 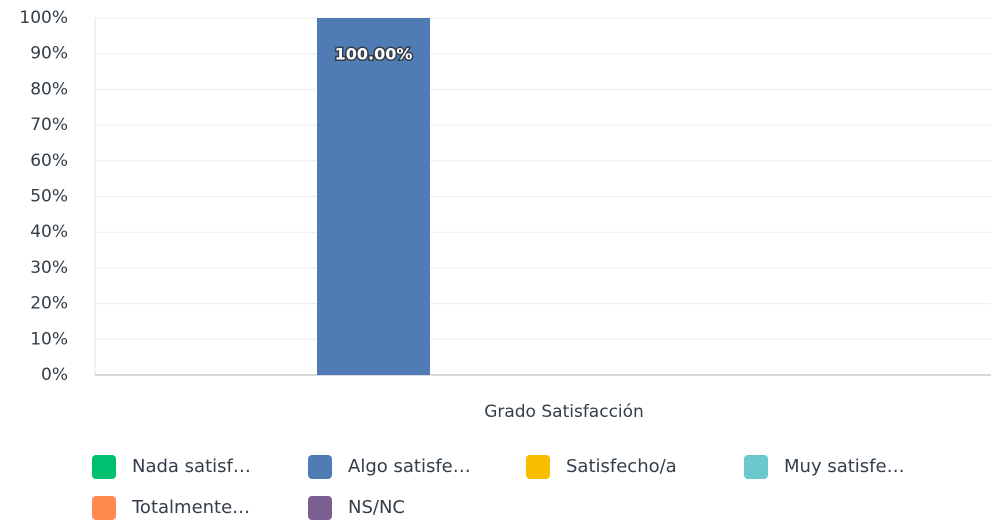 What do you see at coordinates (374, 54) in the screenshot?
I see `value-label: 100.00%` at bounding box center [374, 54].